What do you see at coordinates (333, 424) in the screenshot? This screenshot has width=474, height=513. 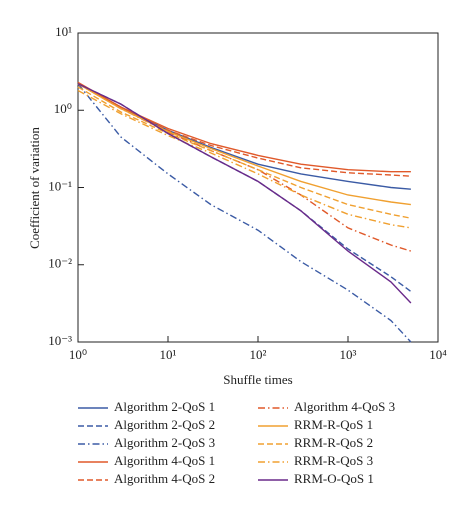 I see `legend-label: RRM-R-QoS 1` at bounding box center [333, 424].